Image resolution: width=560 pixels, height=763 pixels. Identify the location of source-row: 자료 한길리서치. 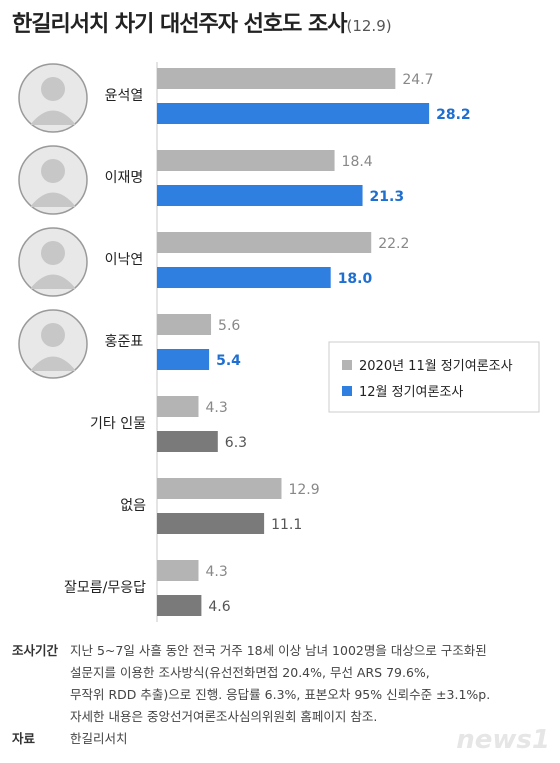
(282, 739).